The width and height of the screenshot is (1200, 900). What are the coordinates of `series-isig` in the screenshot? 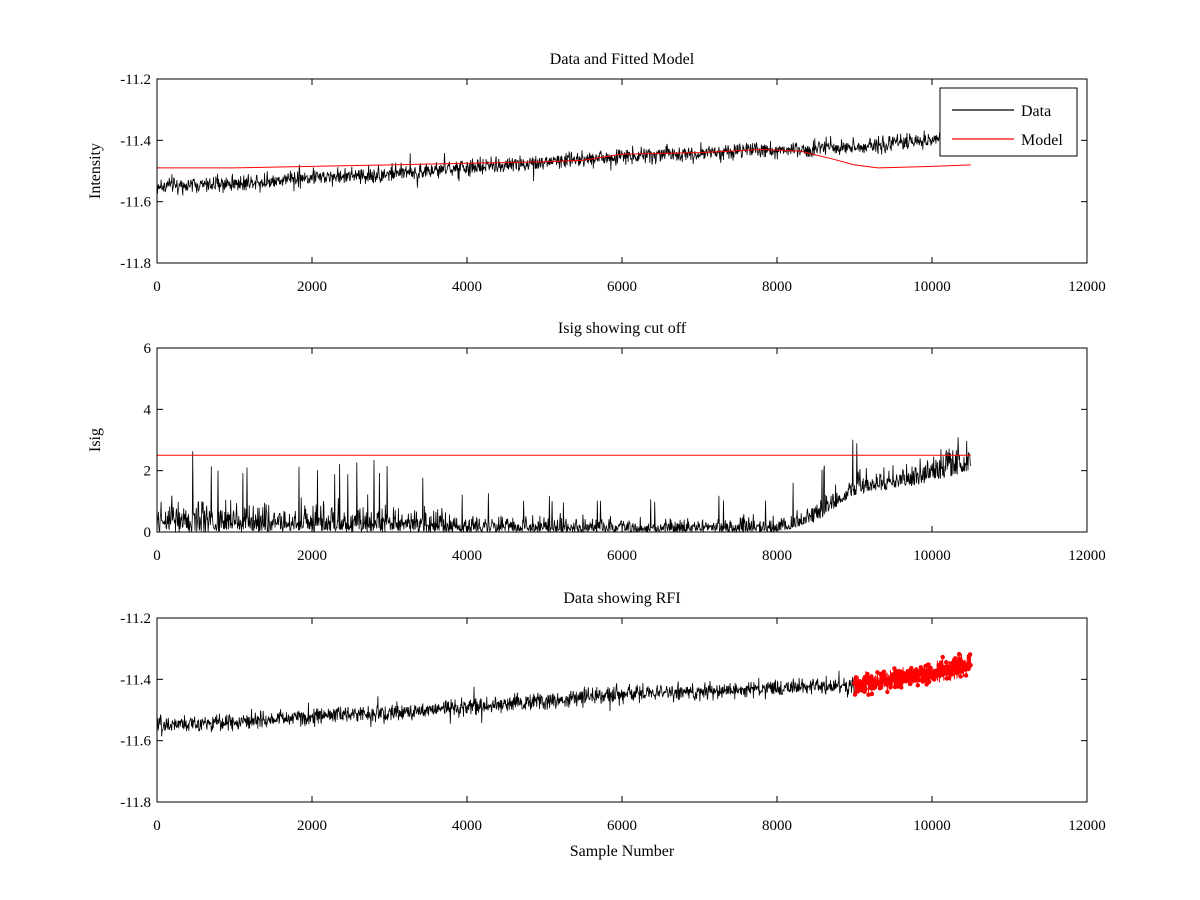 It's located at (564, 485).